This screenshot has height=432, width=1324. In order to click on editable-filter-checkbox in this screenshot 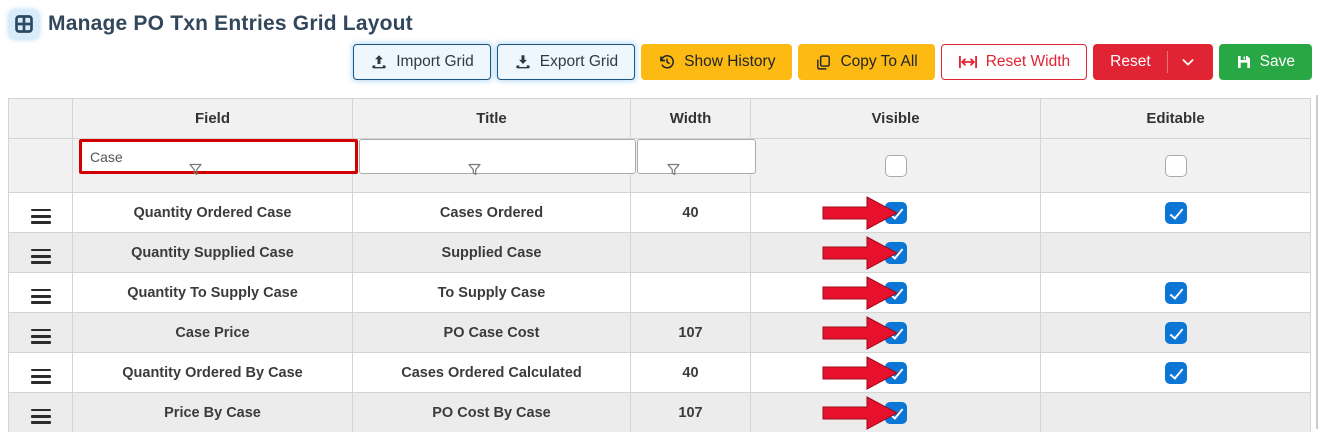, I will do `click(1175, 165)`.